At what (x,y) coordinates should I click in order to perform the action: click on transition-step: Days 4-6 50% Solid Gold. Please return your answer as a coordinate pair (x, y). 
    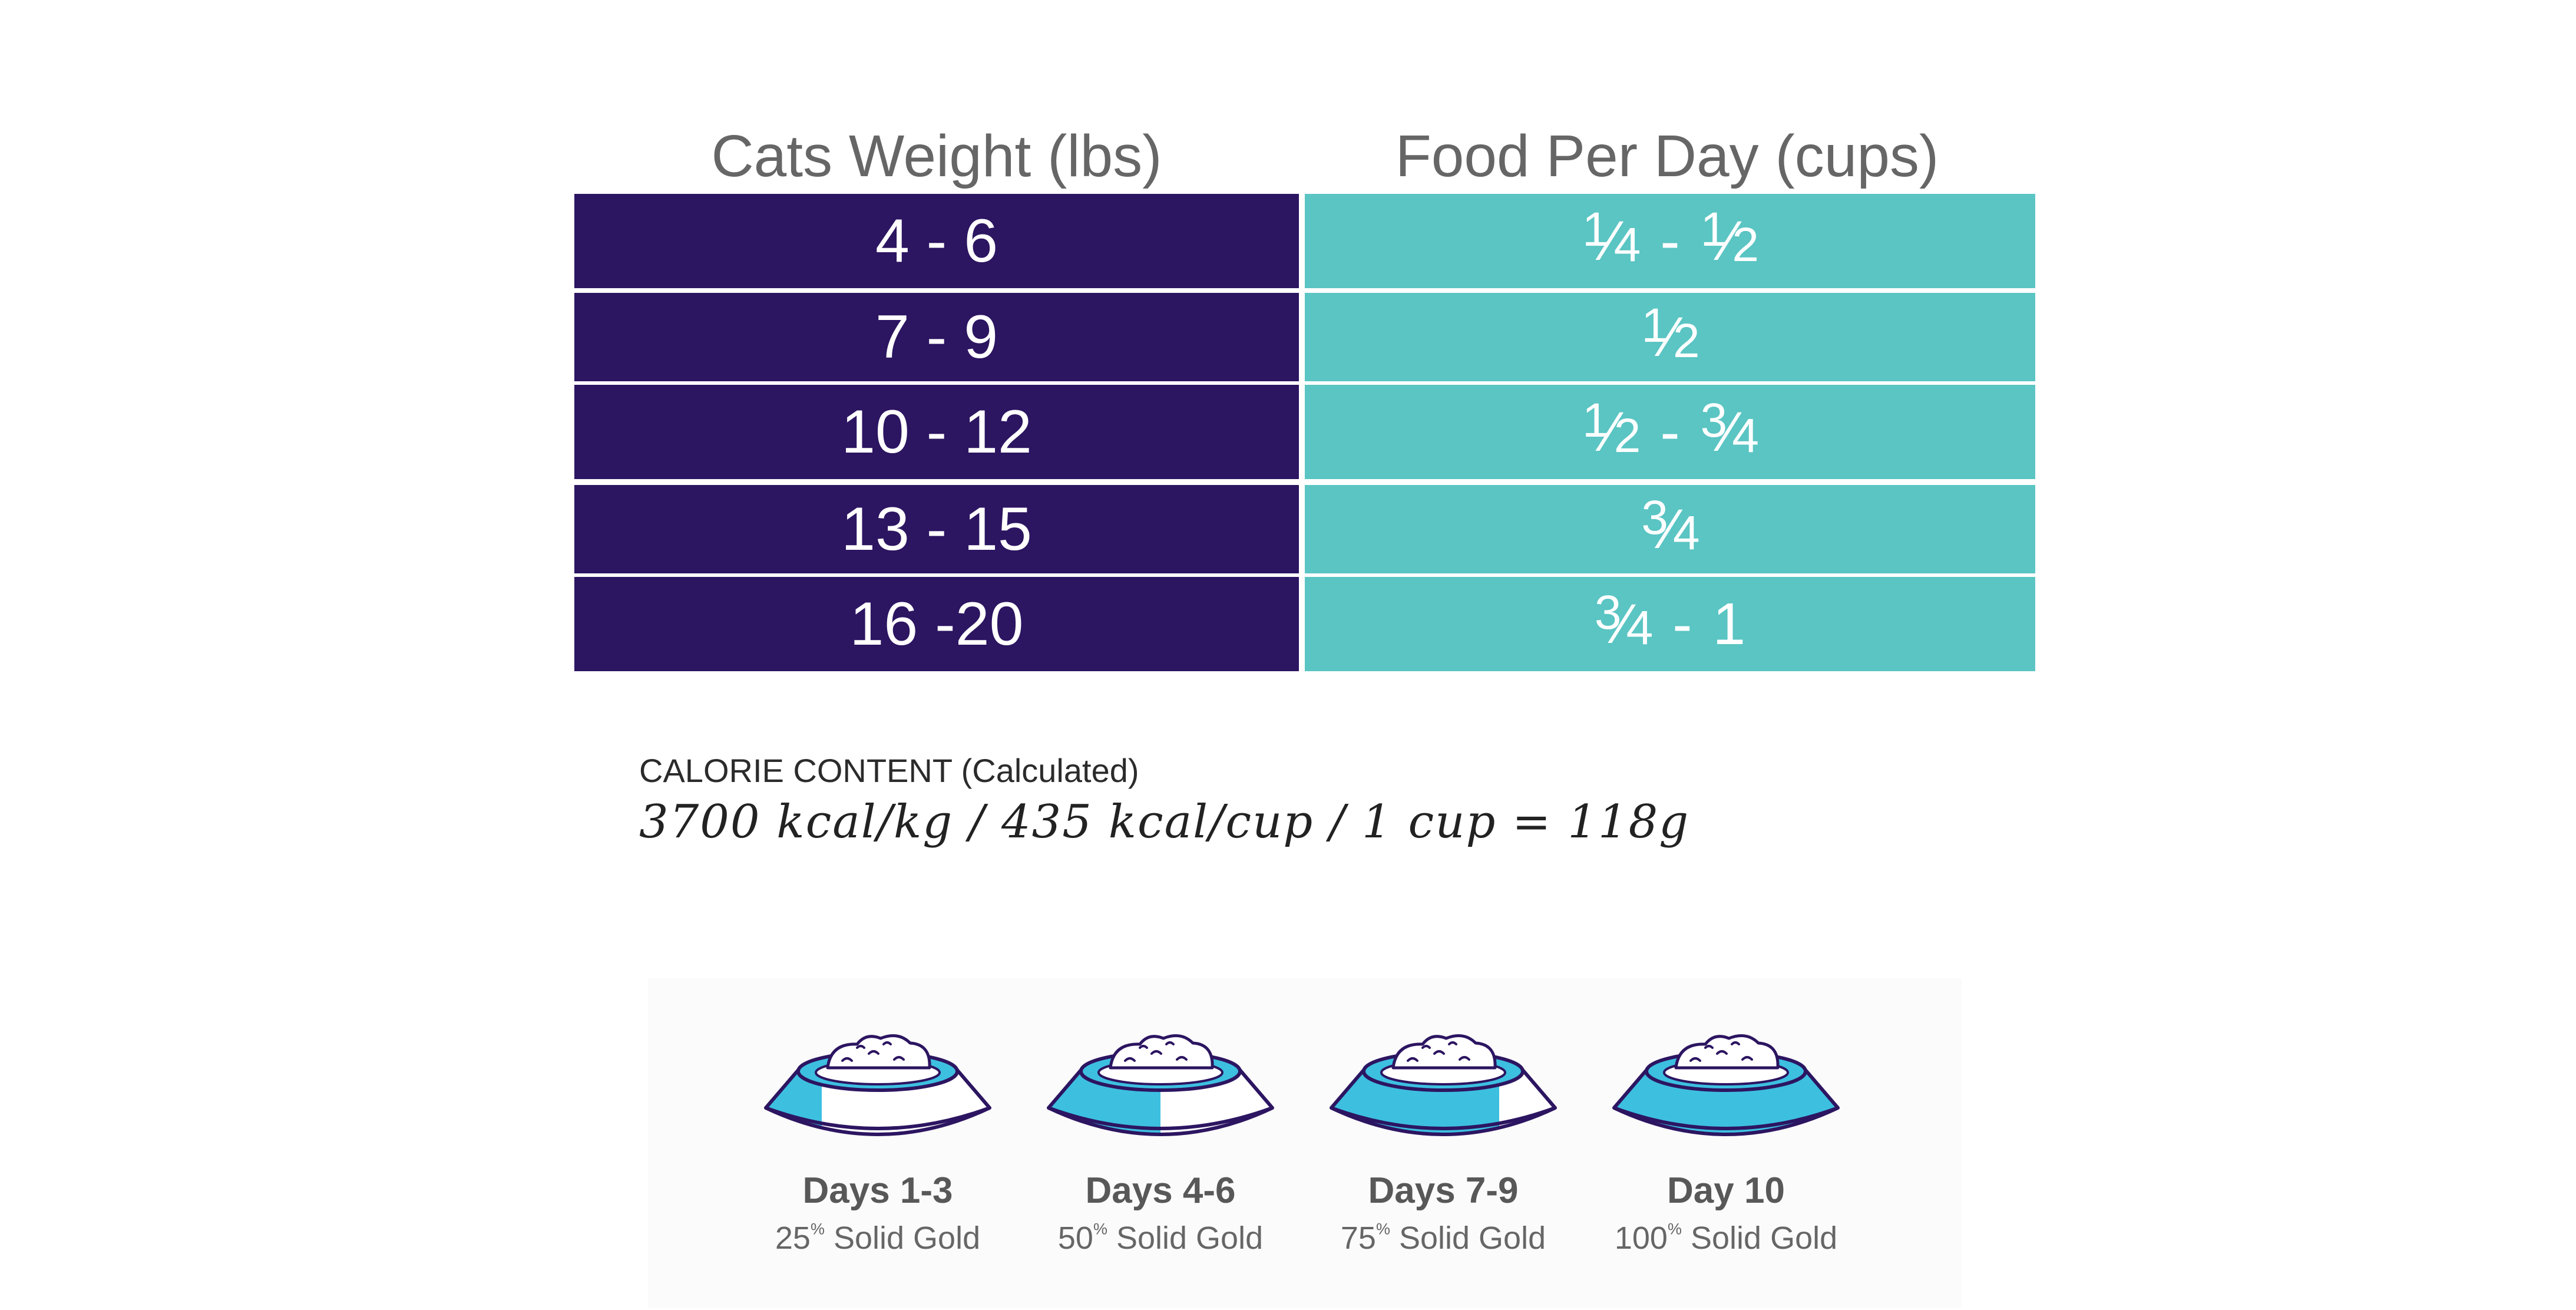
    Looking at the image, I should click on (1160, 1143).